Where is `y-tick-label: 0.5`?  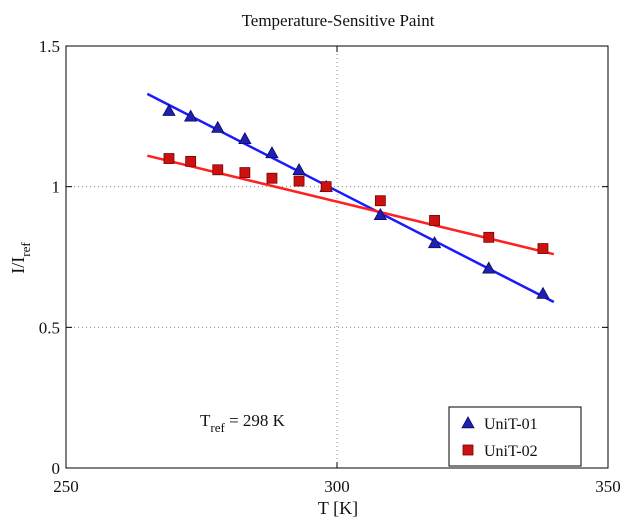
y-tick-label: 0.5 is located at coordinates (49, 327).